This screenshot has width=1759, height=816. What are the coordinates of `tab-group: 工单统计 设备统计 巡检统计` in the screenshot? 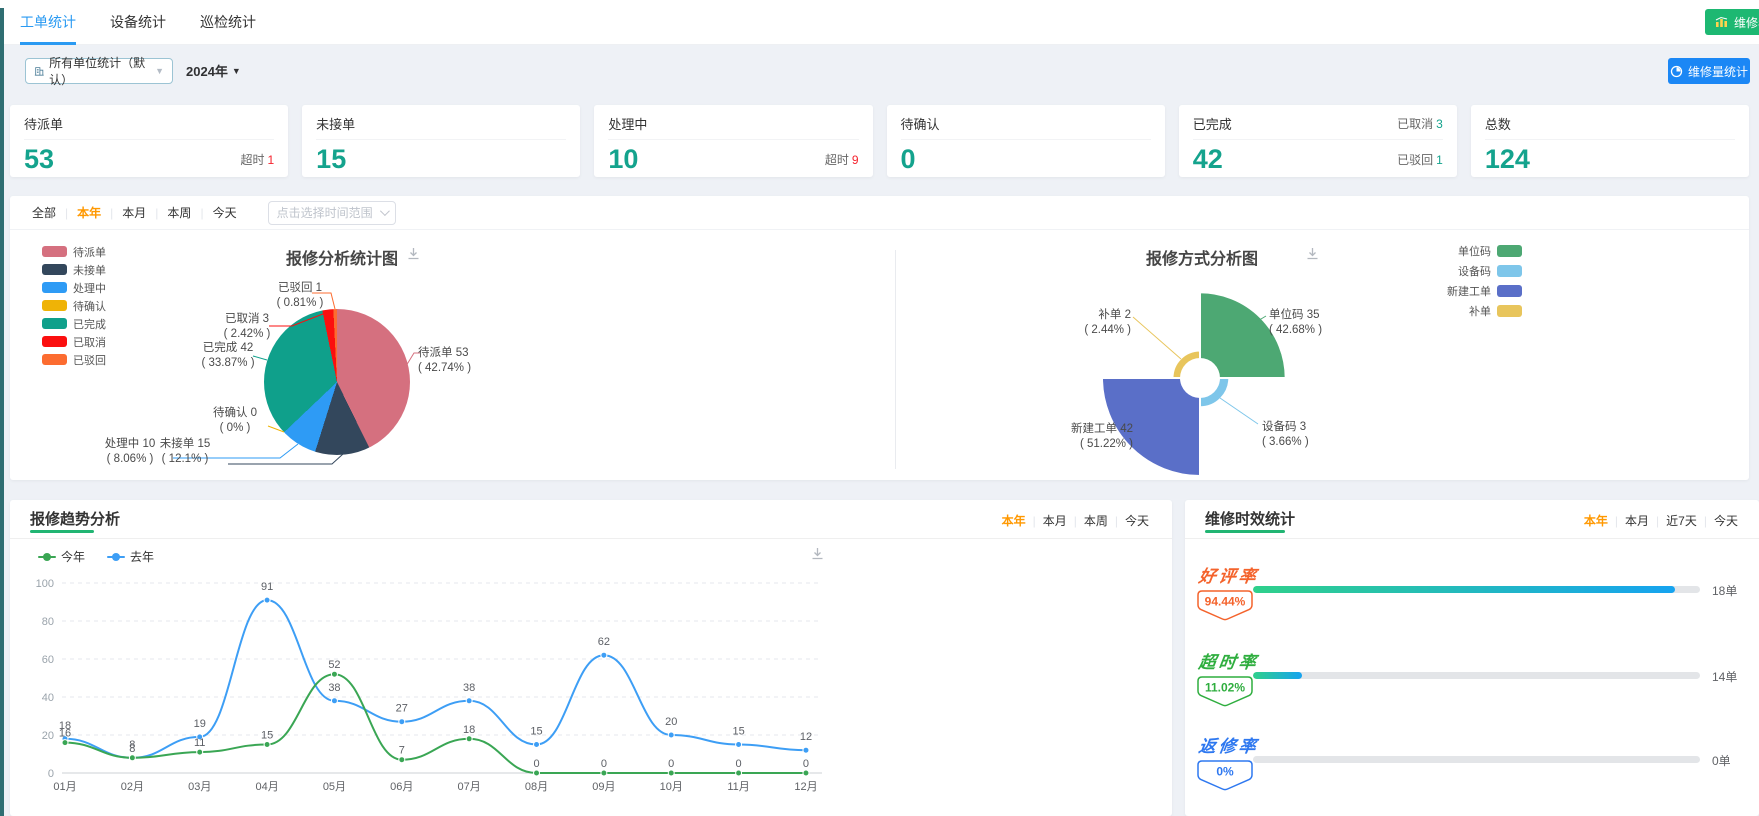 It's located at (138, 22).